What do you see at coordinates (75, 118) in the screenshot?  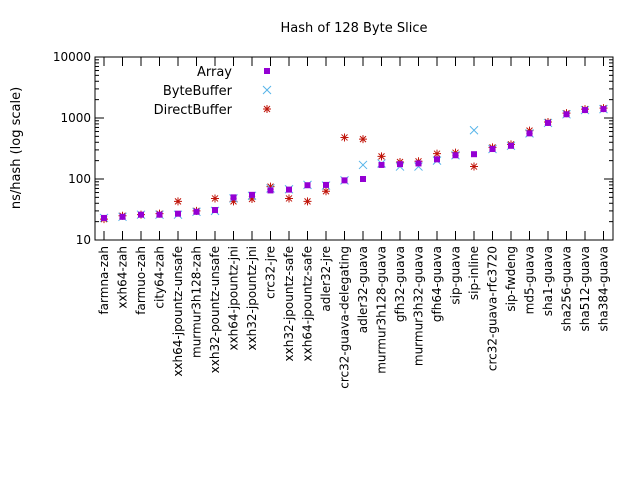 I see `y-tick-label: 1000` at bounding box center [75, 118].